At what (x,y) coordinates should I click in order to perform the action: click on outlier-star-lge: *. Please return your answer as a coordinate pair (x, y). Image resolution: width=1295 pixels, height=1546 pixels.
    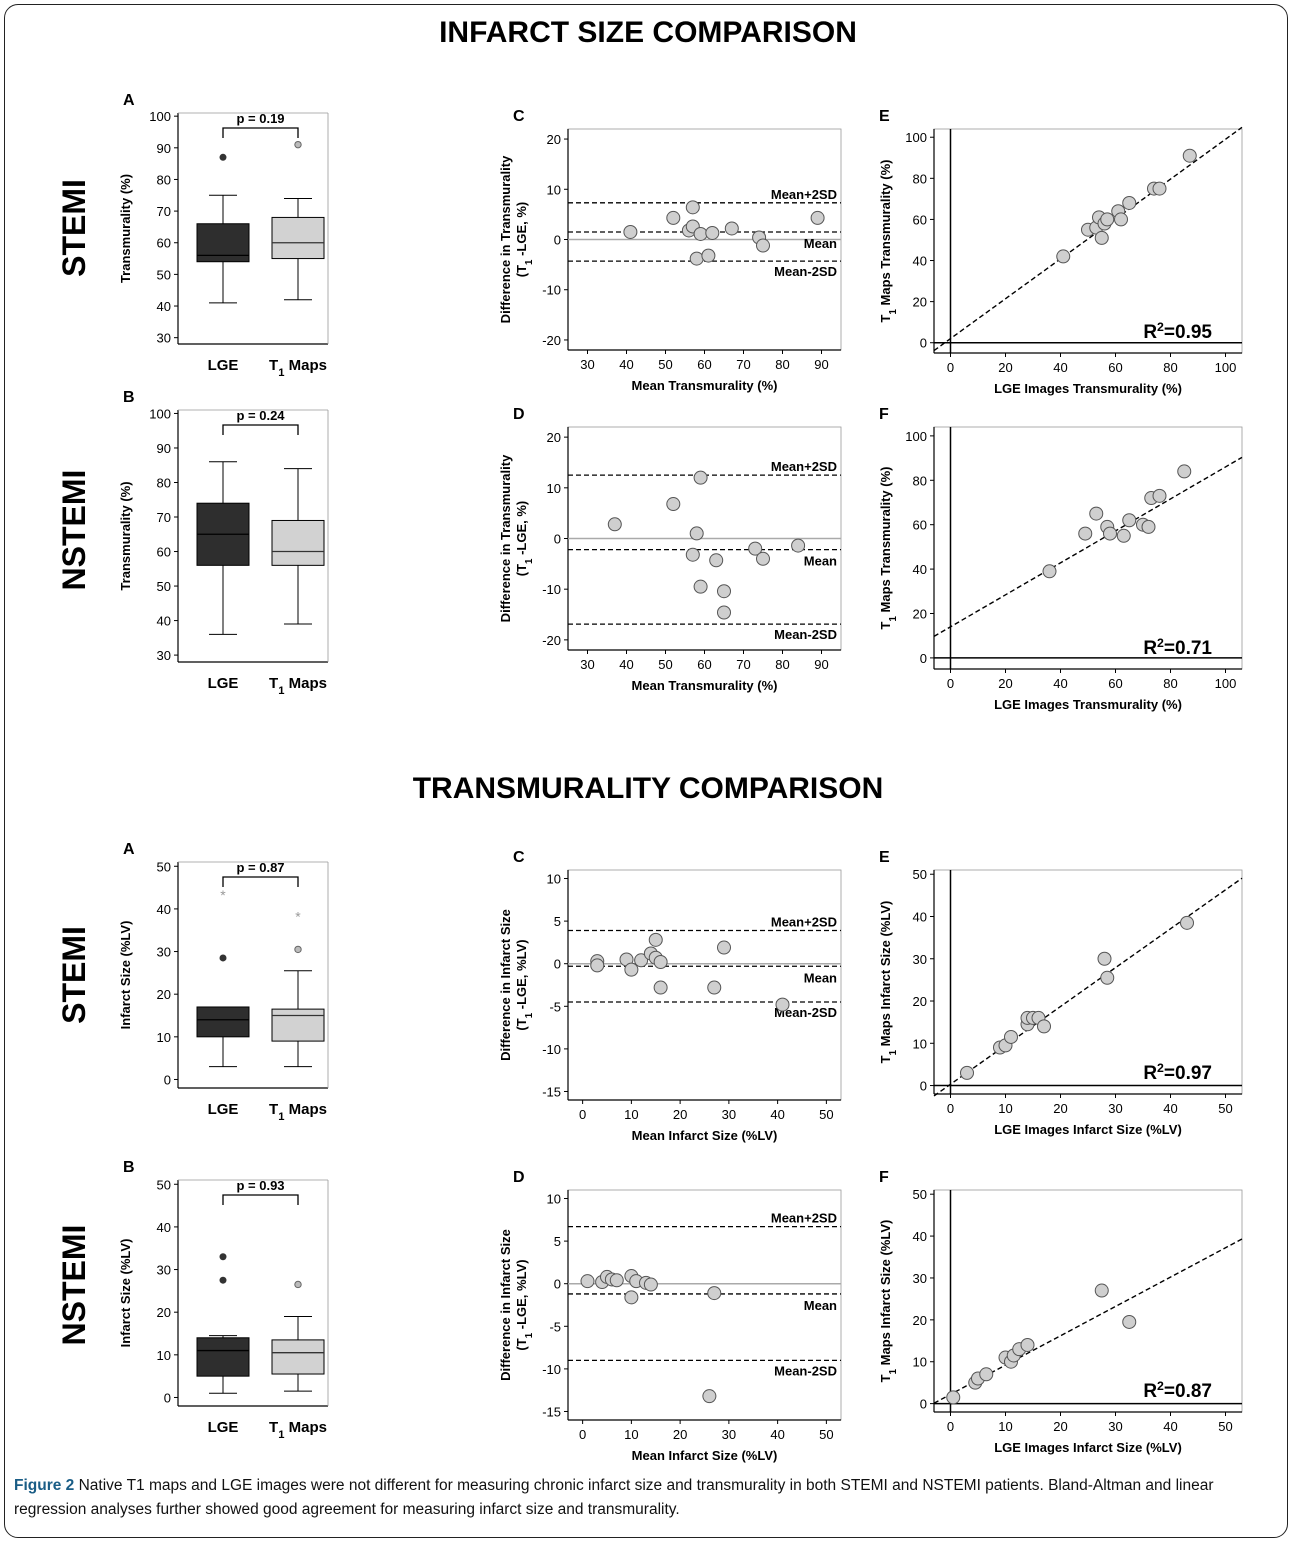
    Looking at the image, I should click on (223, 895).